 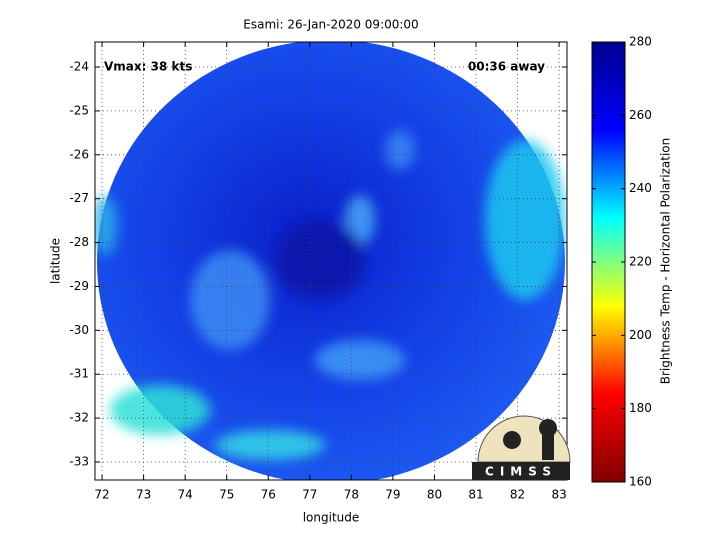 I want to click on colorbar-tick-label: 200, so click(x=640, y=335).